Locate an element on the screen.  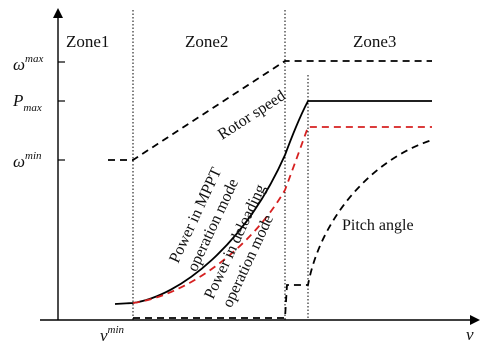
pitch-angle-label: Pitch angle is located at coordinates (378, 225).